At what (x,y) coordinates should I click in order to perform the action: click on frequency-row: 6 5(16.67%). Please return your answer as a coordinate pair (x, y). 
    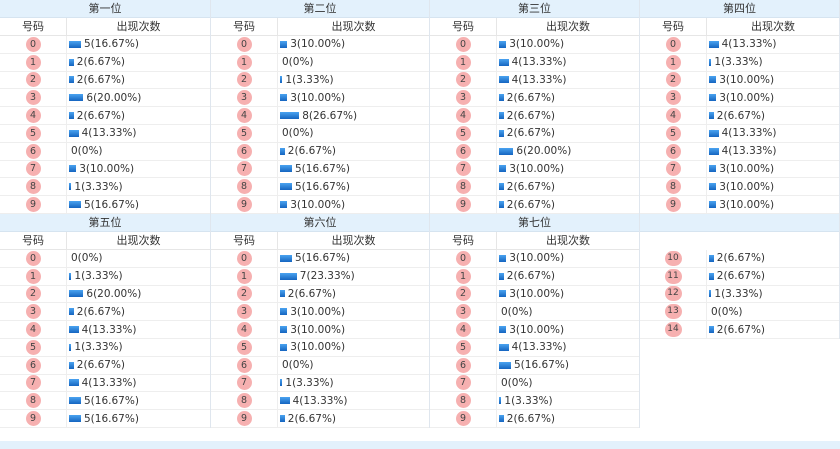
    Looking at the image, I should click on (534, 365).